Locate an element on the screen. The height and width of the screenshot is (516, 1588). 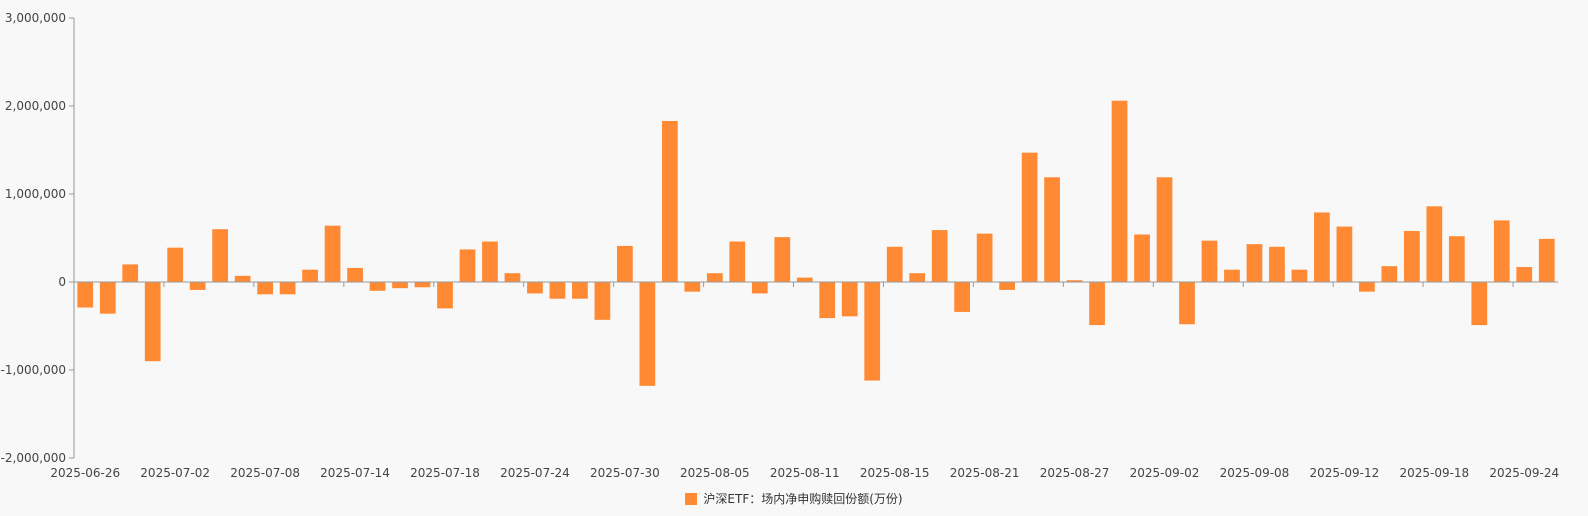
legend-label: 沪深ETF：场内净申购赎回份额(万份) is located at coordinates (803, 499).